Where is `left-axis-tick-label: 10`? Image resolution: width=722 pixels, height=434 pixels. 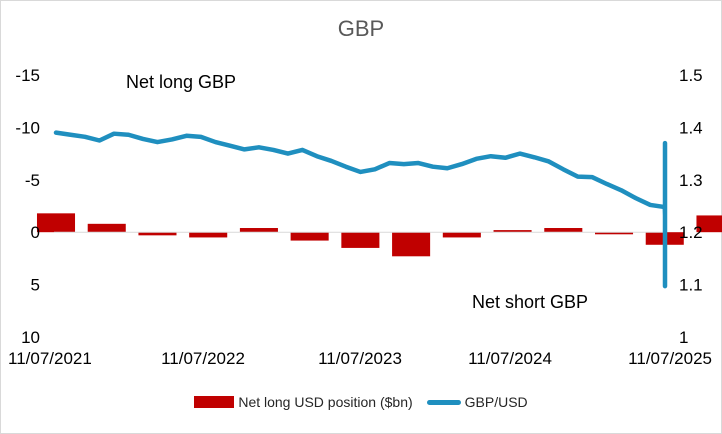 left-axis-tick-label: 10 is located at coordinates (30, 337).